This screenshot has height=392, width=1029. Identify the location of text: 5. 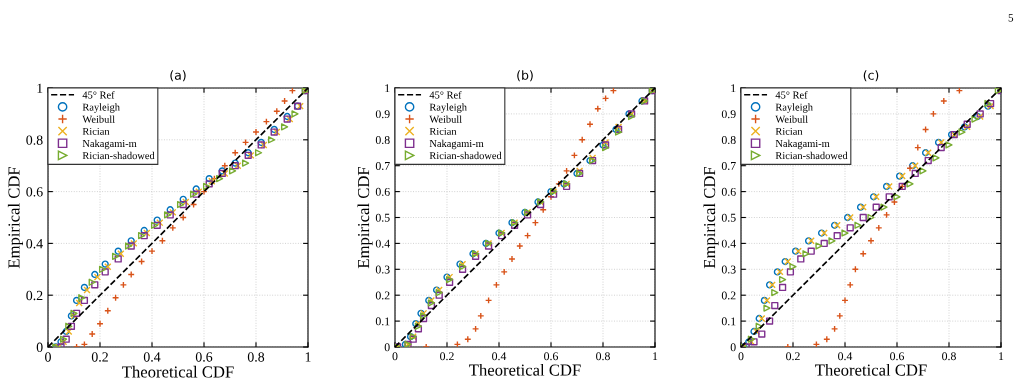
(1011, 18).